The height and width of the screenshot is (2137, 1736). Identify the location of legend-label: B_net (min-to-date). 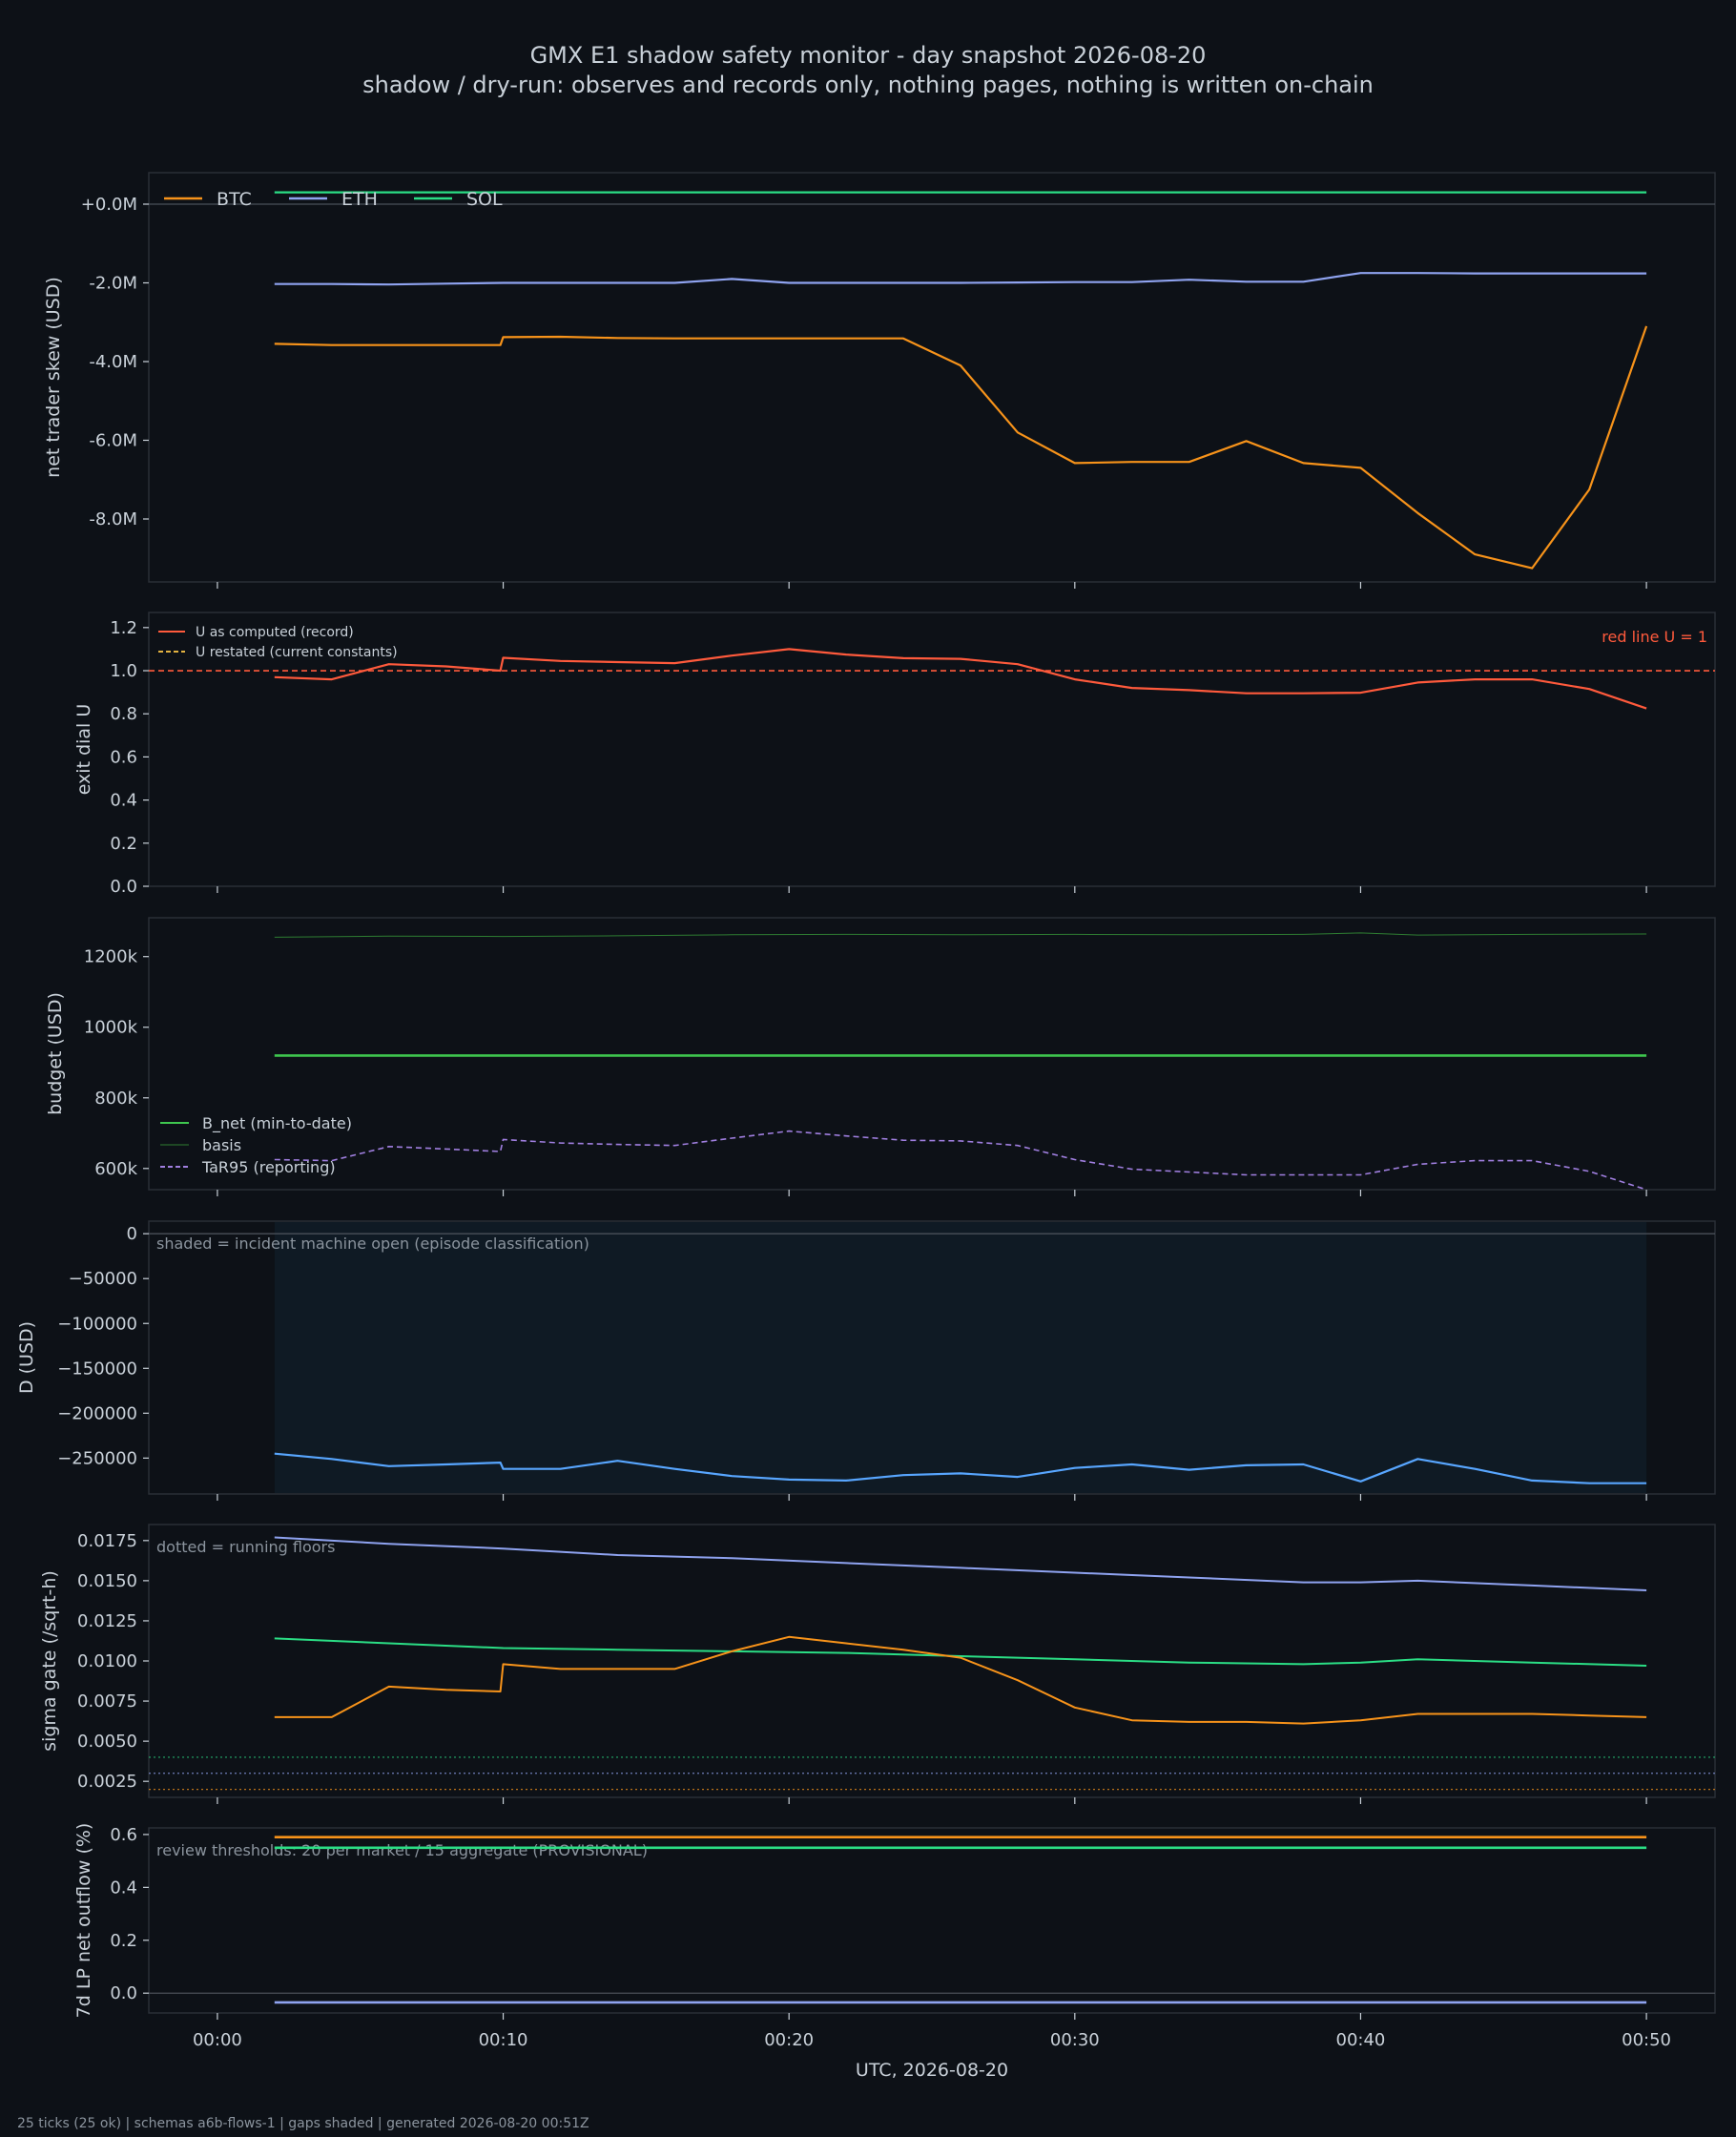
(277, 1123).